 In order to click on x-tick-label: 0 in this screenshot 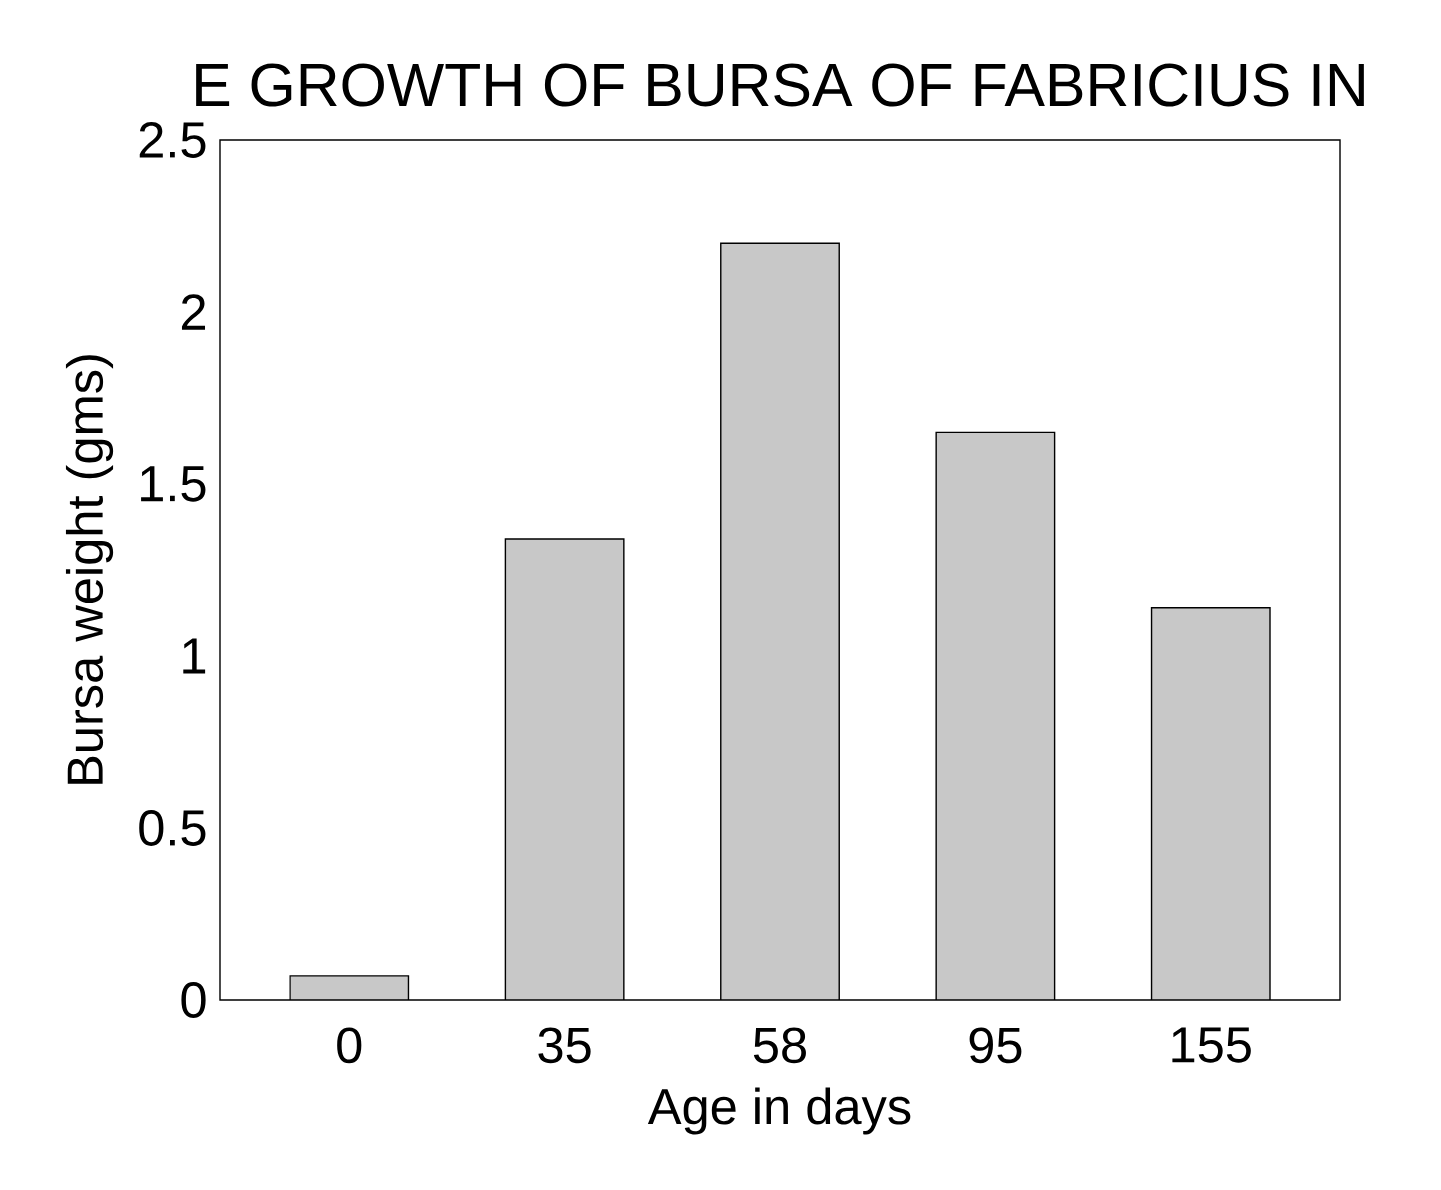, I will do `click(349, 1045)`.